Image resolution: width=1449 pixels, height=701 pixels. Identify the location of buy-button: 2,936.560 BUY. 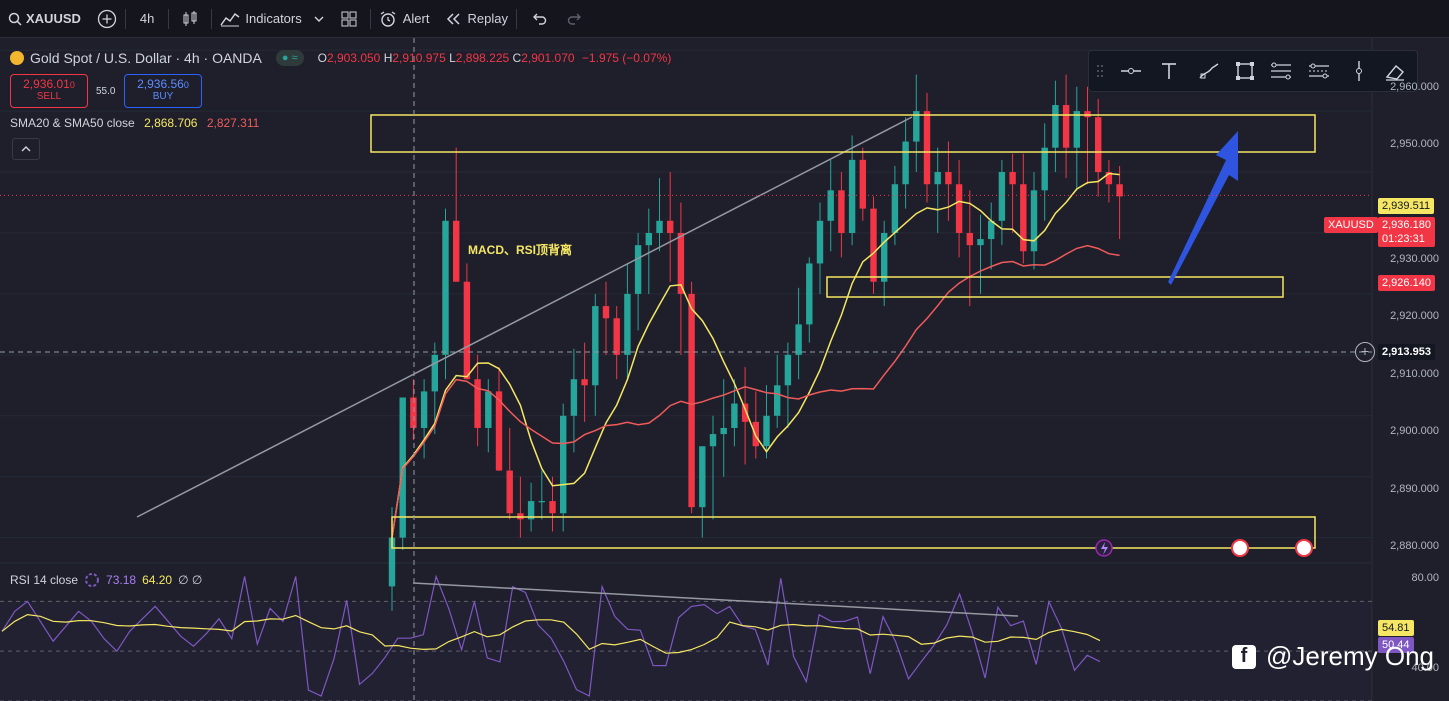
(163, 91).